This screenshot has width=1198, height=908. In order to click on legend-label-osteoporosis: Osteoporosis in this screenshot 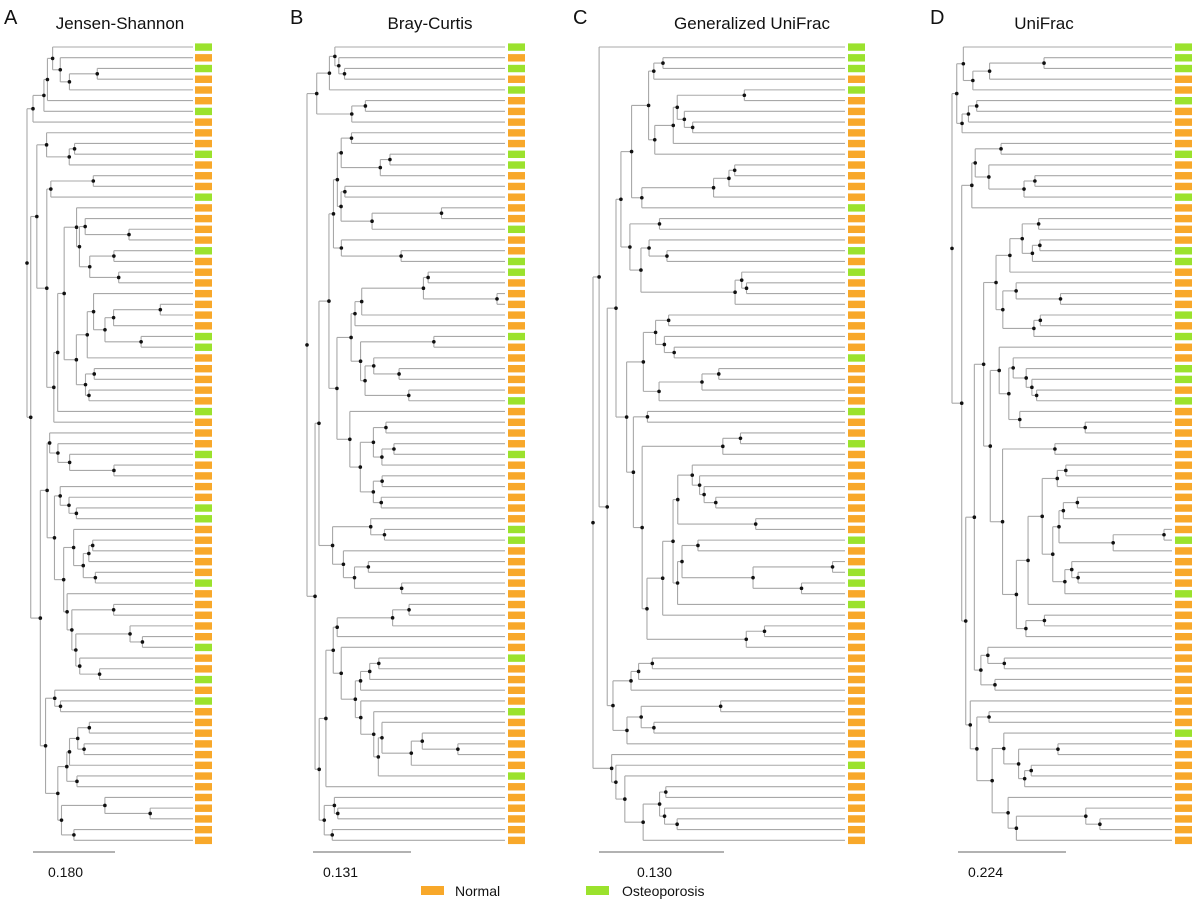, I will do `click(663, 891)`.